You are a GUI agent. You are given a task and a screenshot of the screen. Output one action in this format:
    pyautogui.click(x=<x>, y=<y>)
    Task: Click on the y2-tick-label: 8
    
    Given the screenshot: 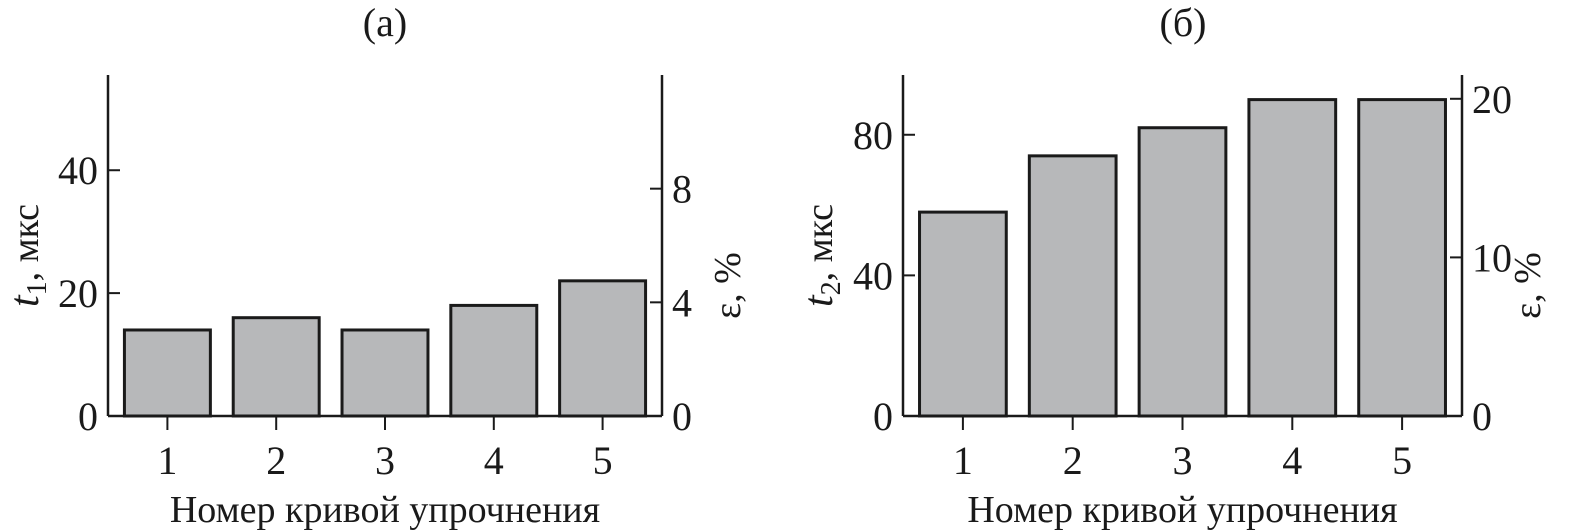 What is the action you would take?
    pyautogui.click(x=682, y=189)
    